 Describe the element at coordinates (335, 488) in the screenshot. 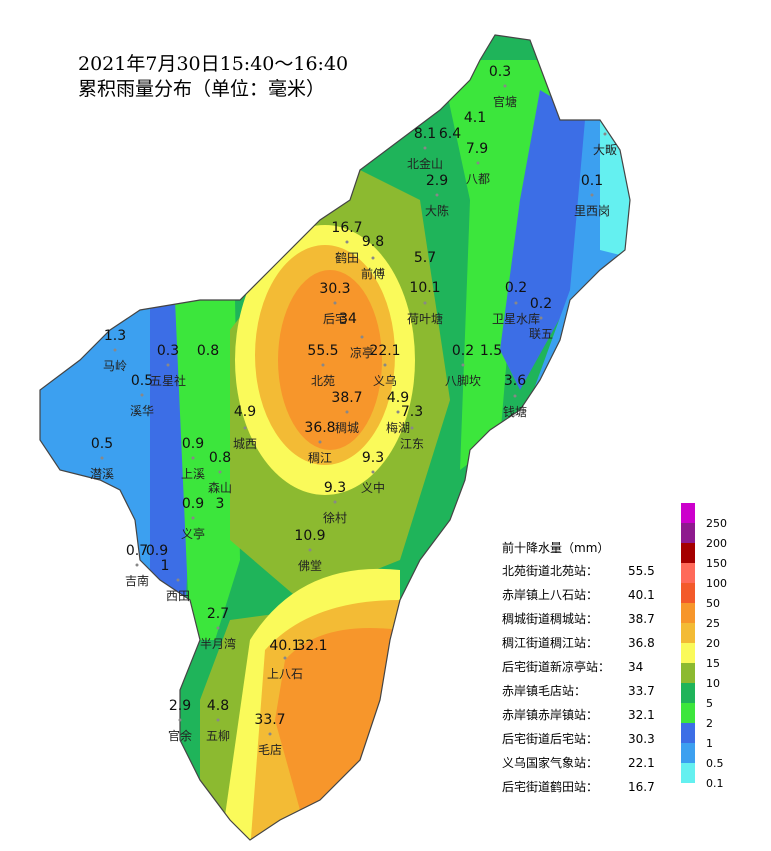

I see `rain-value: 9.3` at that location.